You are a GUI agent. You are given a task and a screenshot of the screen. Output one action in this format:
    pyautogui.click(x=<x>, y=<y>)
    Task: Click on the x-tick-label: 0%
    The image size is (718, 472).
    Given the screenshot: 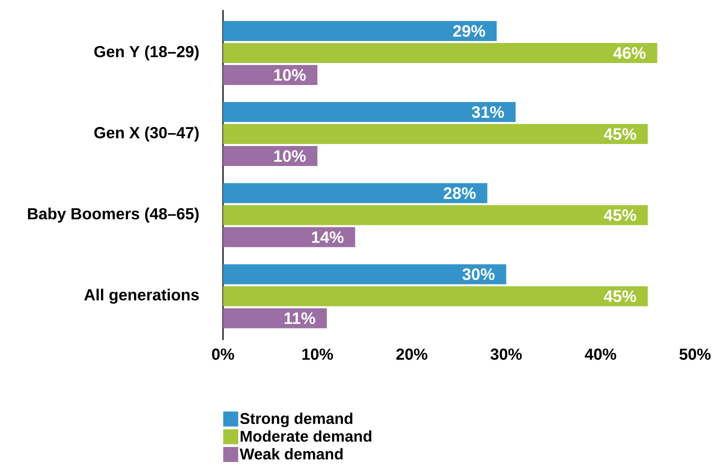 What is the action you would take?
    pyautogui.click(x=223, y=354)
    